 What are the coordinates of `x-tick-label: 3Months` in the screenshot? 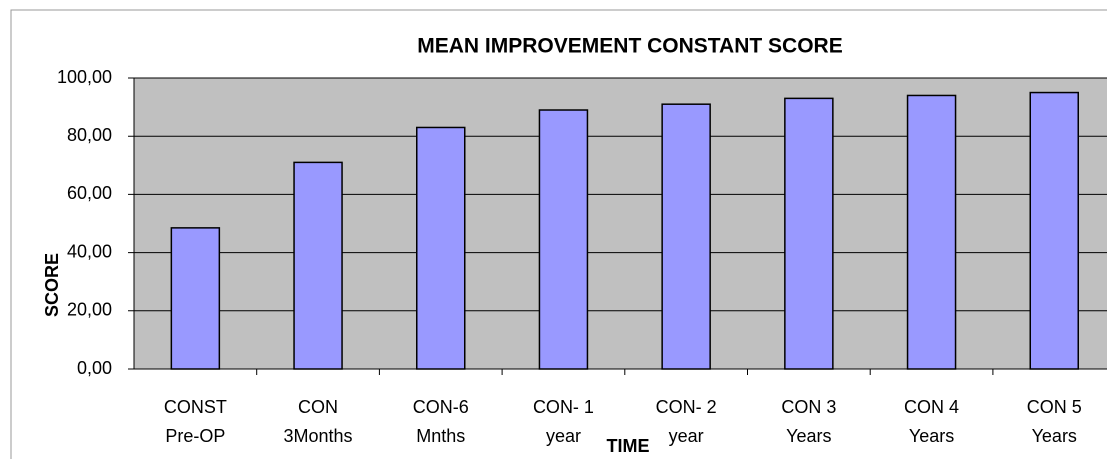 It's located at (318, 436).